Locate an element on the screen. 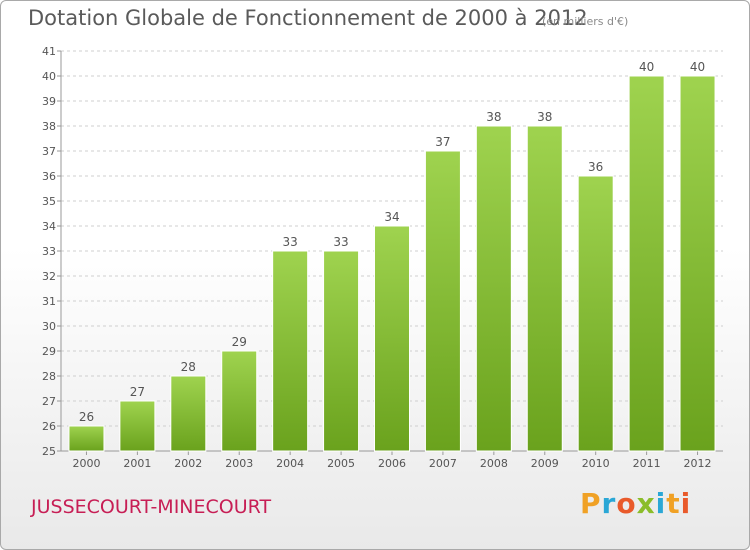  bar-2011 is located at coordinates (646, 263).